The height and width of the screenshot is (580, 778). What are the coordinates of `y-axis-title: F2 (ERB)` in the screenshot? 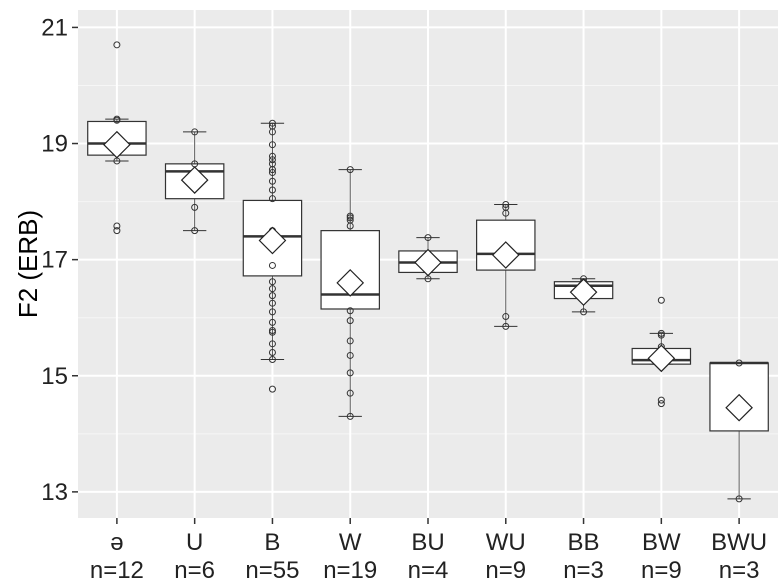 It's located at (28, 264).